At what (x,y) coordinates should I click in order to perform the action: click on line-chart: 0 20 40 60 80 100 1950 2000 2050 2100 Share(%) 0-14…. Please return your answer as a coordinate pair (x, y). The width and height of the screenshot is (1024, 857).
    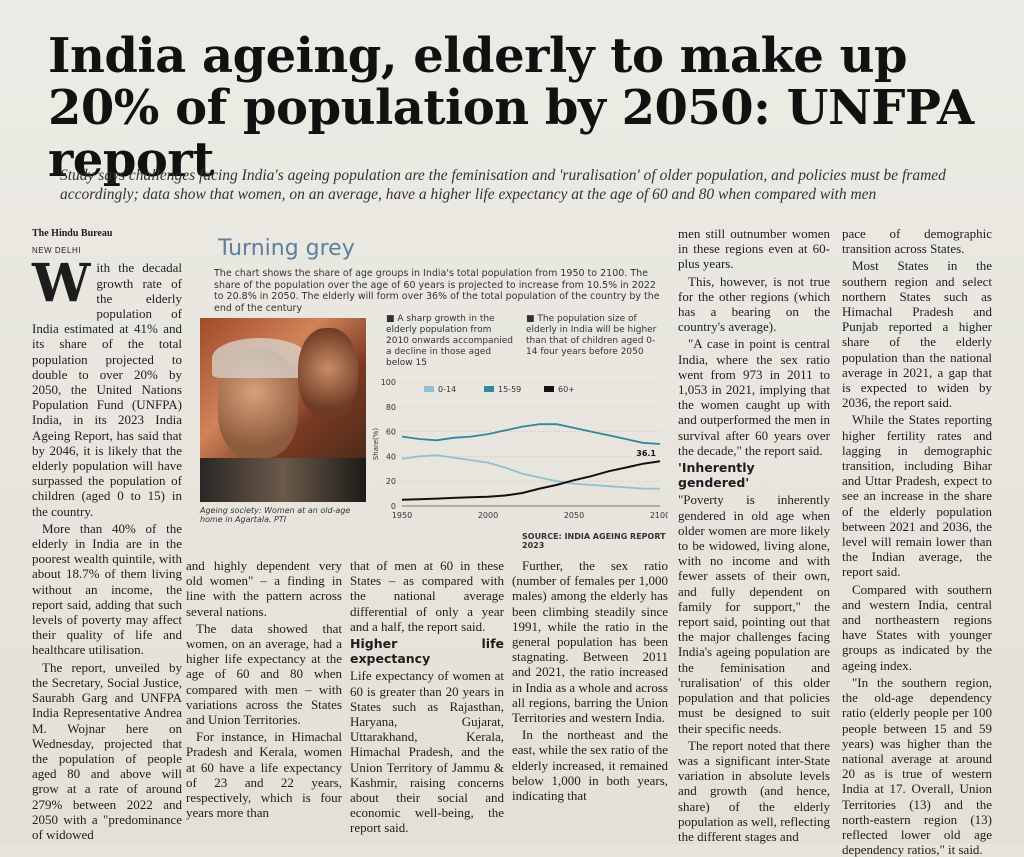
    Looking at the image, I should click on (520, 449).